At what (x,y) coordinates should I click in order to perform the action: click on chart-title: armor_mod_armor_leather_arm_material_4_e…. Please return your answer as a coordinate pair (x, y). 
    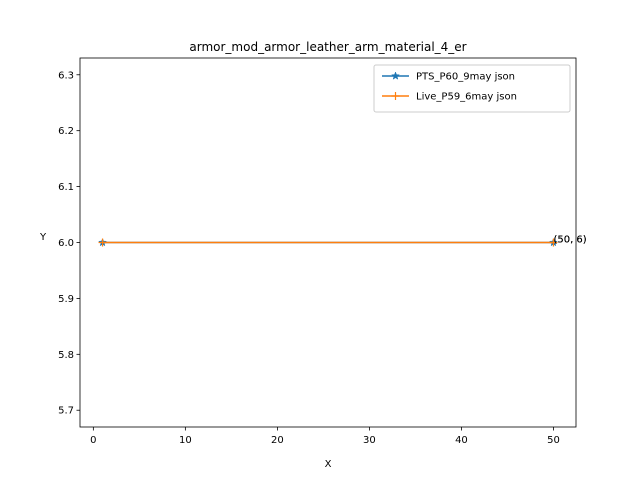
    Looking at the image, I should click on (327, 47).